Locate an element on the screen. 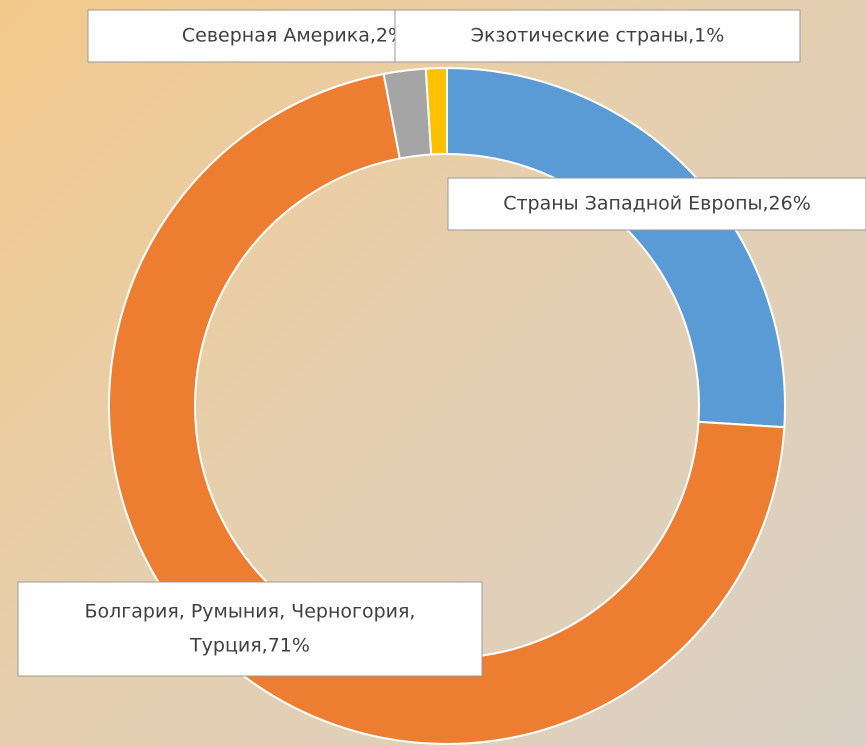 This screenshot has height=746, width=866. data-label-text: Страны Западной Европы,26% is located at coordinates (657, 204).